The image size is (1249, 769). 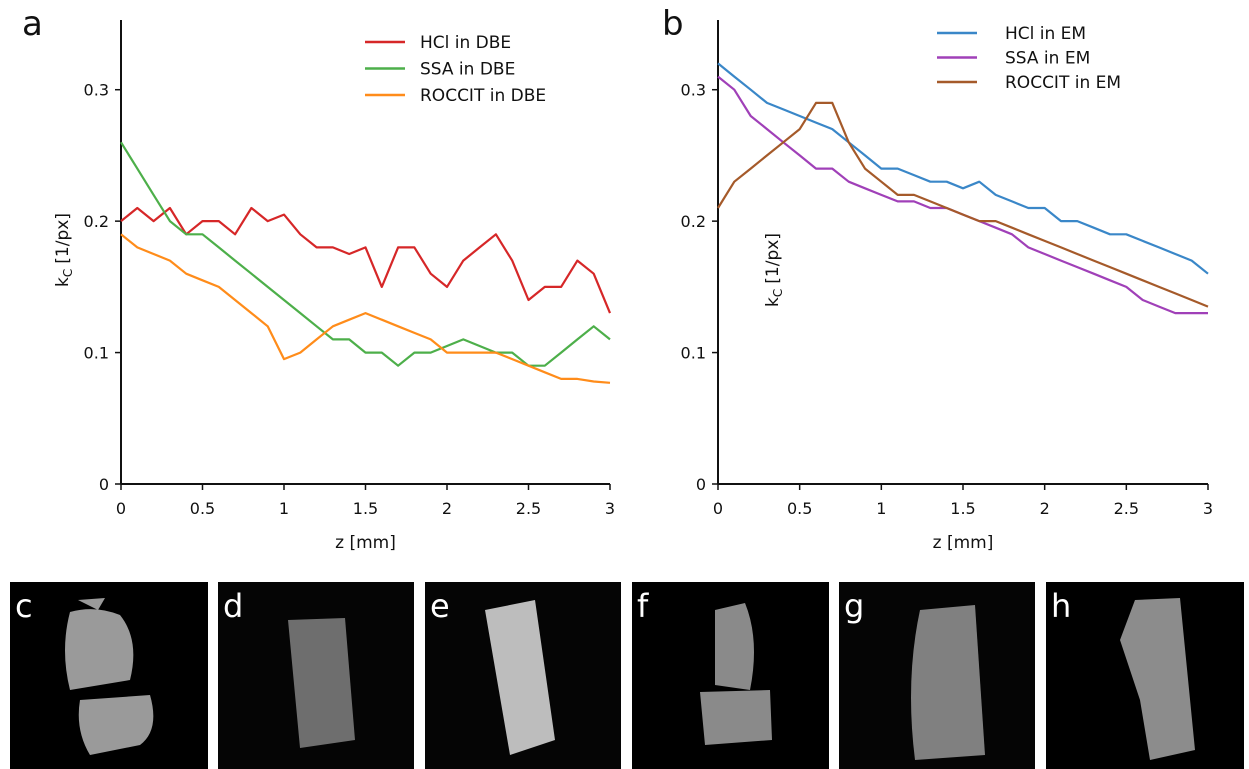 What do you see at coordinates (1063, 83) in the screenshot?
I see `legend-label: ROCCIT in EM` at bounding box center [1063, 83].